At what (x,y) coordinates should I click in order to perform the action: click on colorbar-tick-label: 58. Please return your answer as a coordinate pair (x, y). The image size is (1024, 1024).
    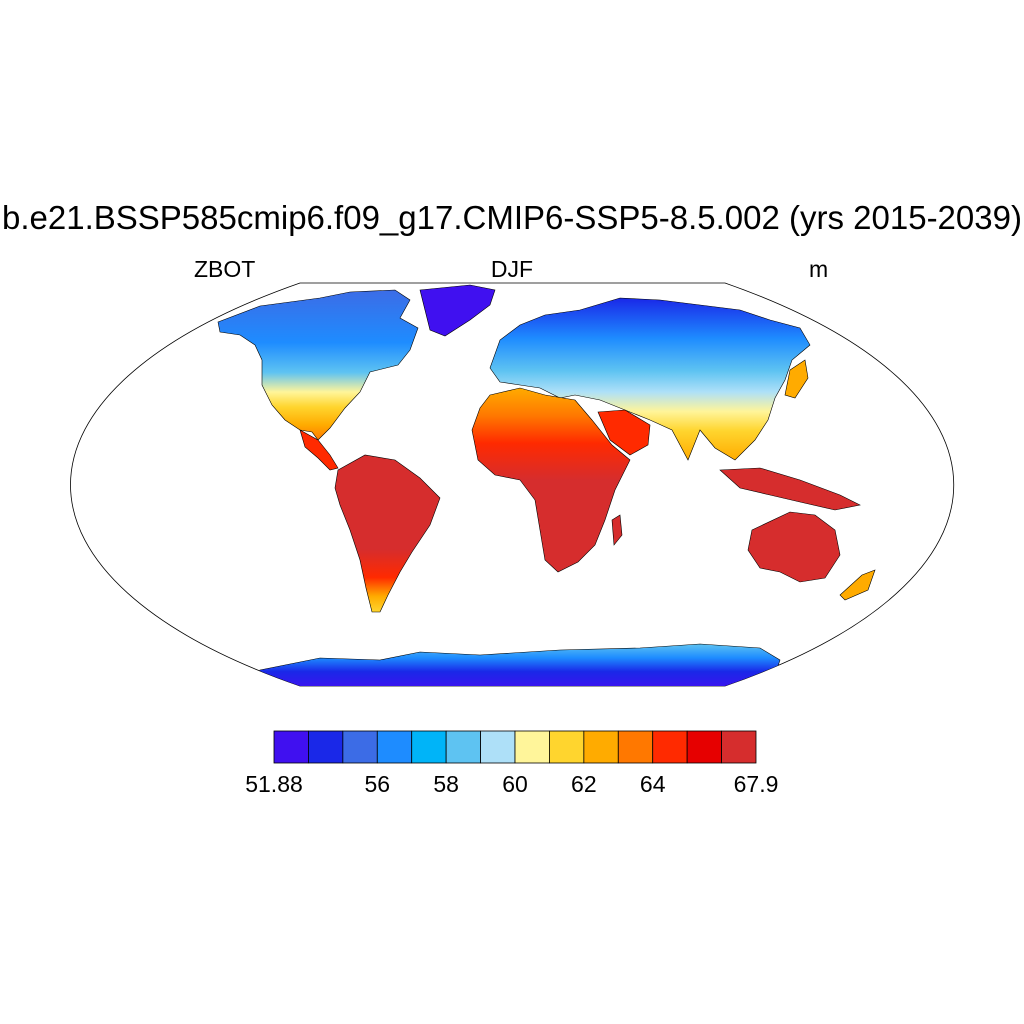
    Looking at the image, I should click on (446, 784).